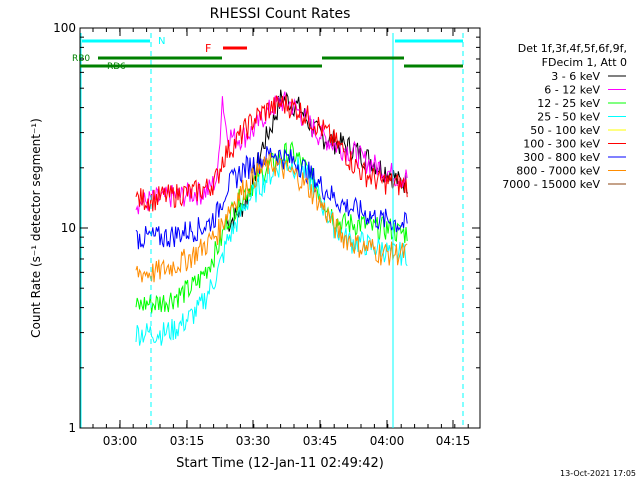 The width and height of the screenshot is (640, 480). I want to click on x-tick-label: 03:30, so click(253, 441).